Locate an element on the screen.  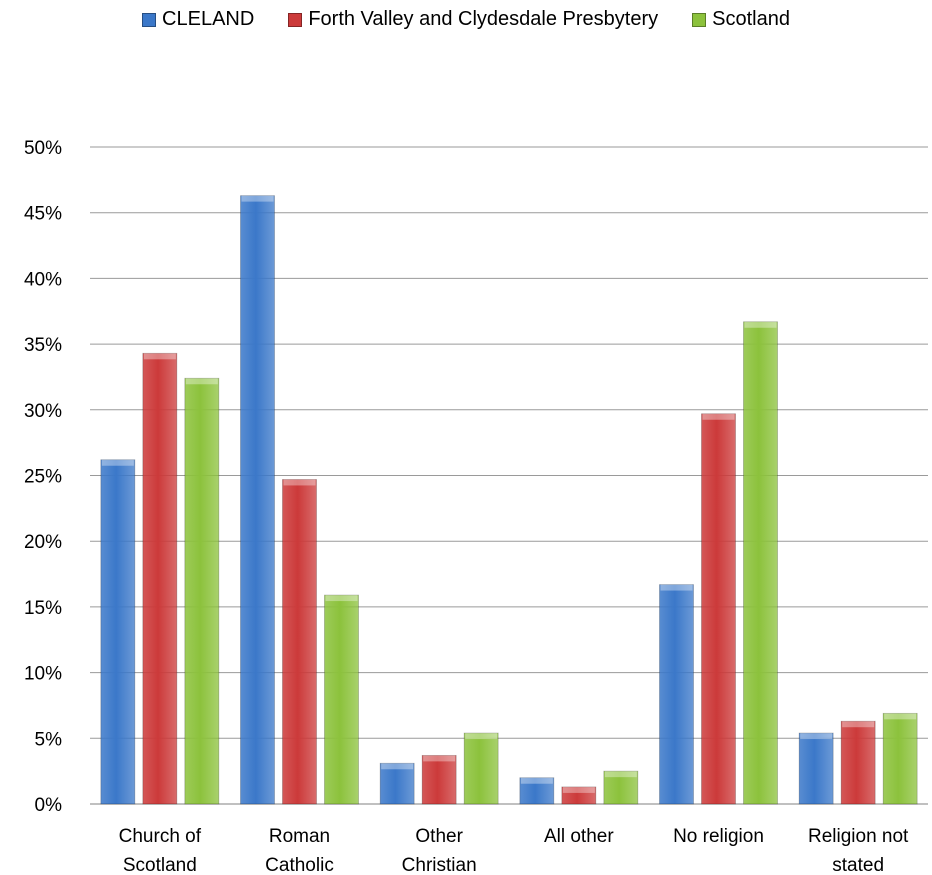
y-tick-label: 10% is located at coordinates (43, 674).